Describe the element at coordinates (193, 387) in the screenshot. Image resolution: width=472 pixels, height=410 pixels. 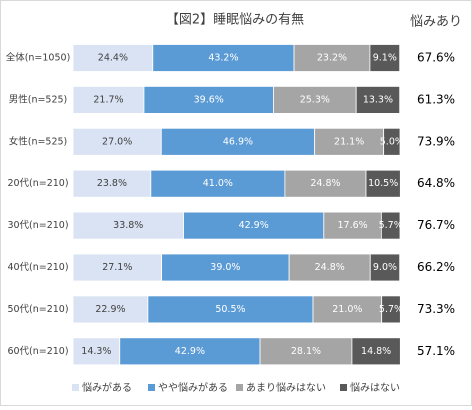
I see `legend-label: やや悩みがある` at that location.